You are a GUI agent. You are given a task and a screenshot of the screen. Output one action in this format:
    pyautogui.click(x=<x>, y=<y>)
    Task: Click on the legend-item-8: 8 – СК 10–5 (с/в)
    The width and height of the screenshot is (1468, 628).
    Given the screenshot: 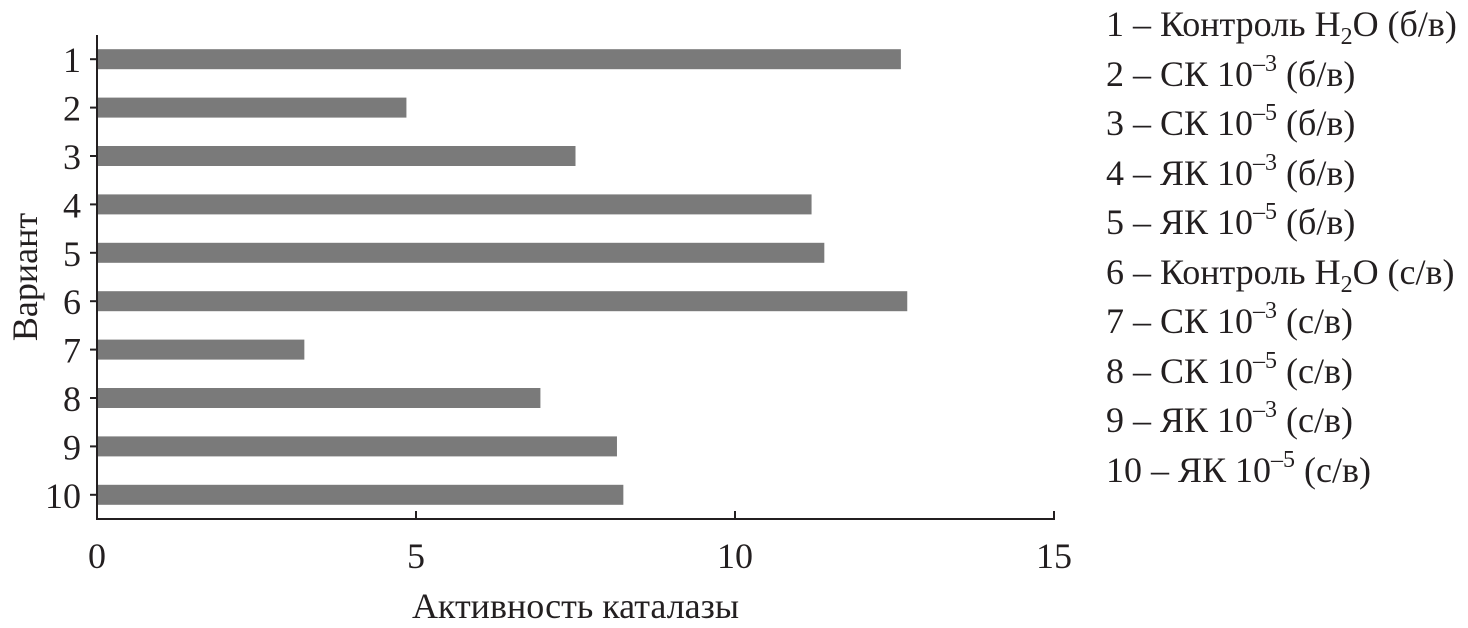 What is the action you would take?
    pyautogui.click(x=1229, y=369)
    